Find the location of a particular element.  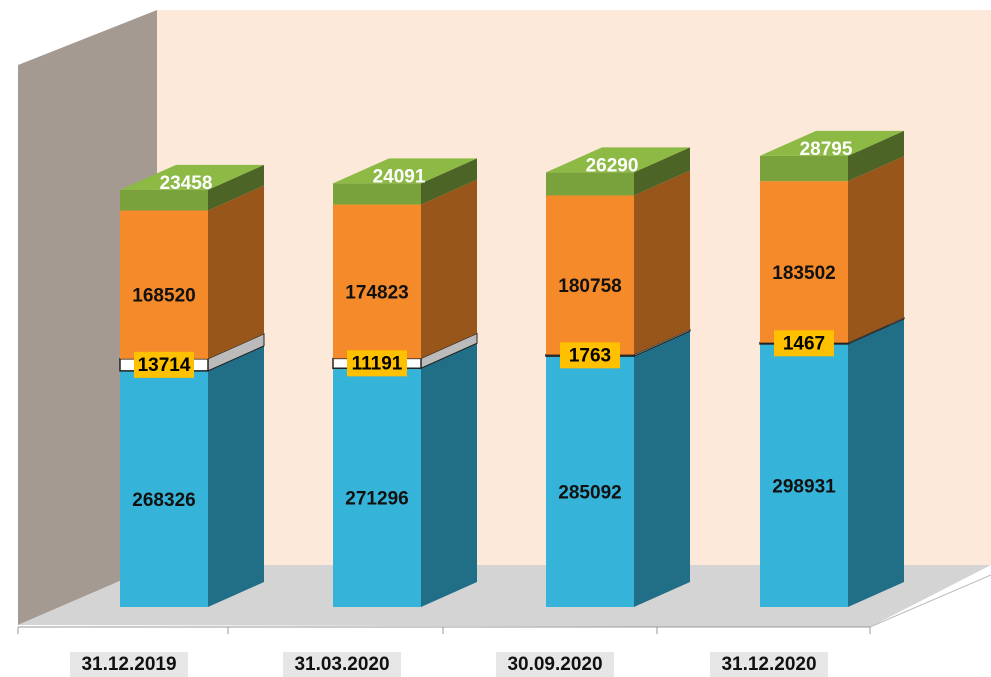

x-tick-label: 31.12.2019 is located at coordinates (128, 664).